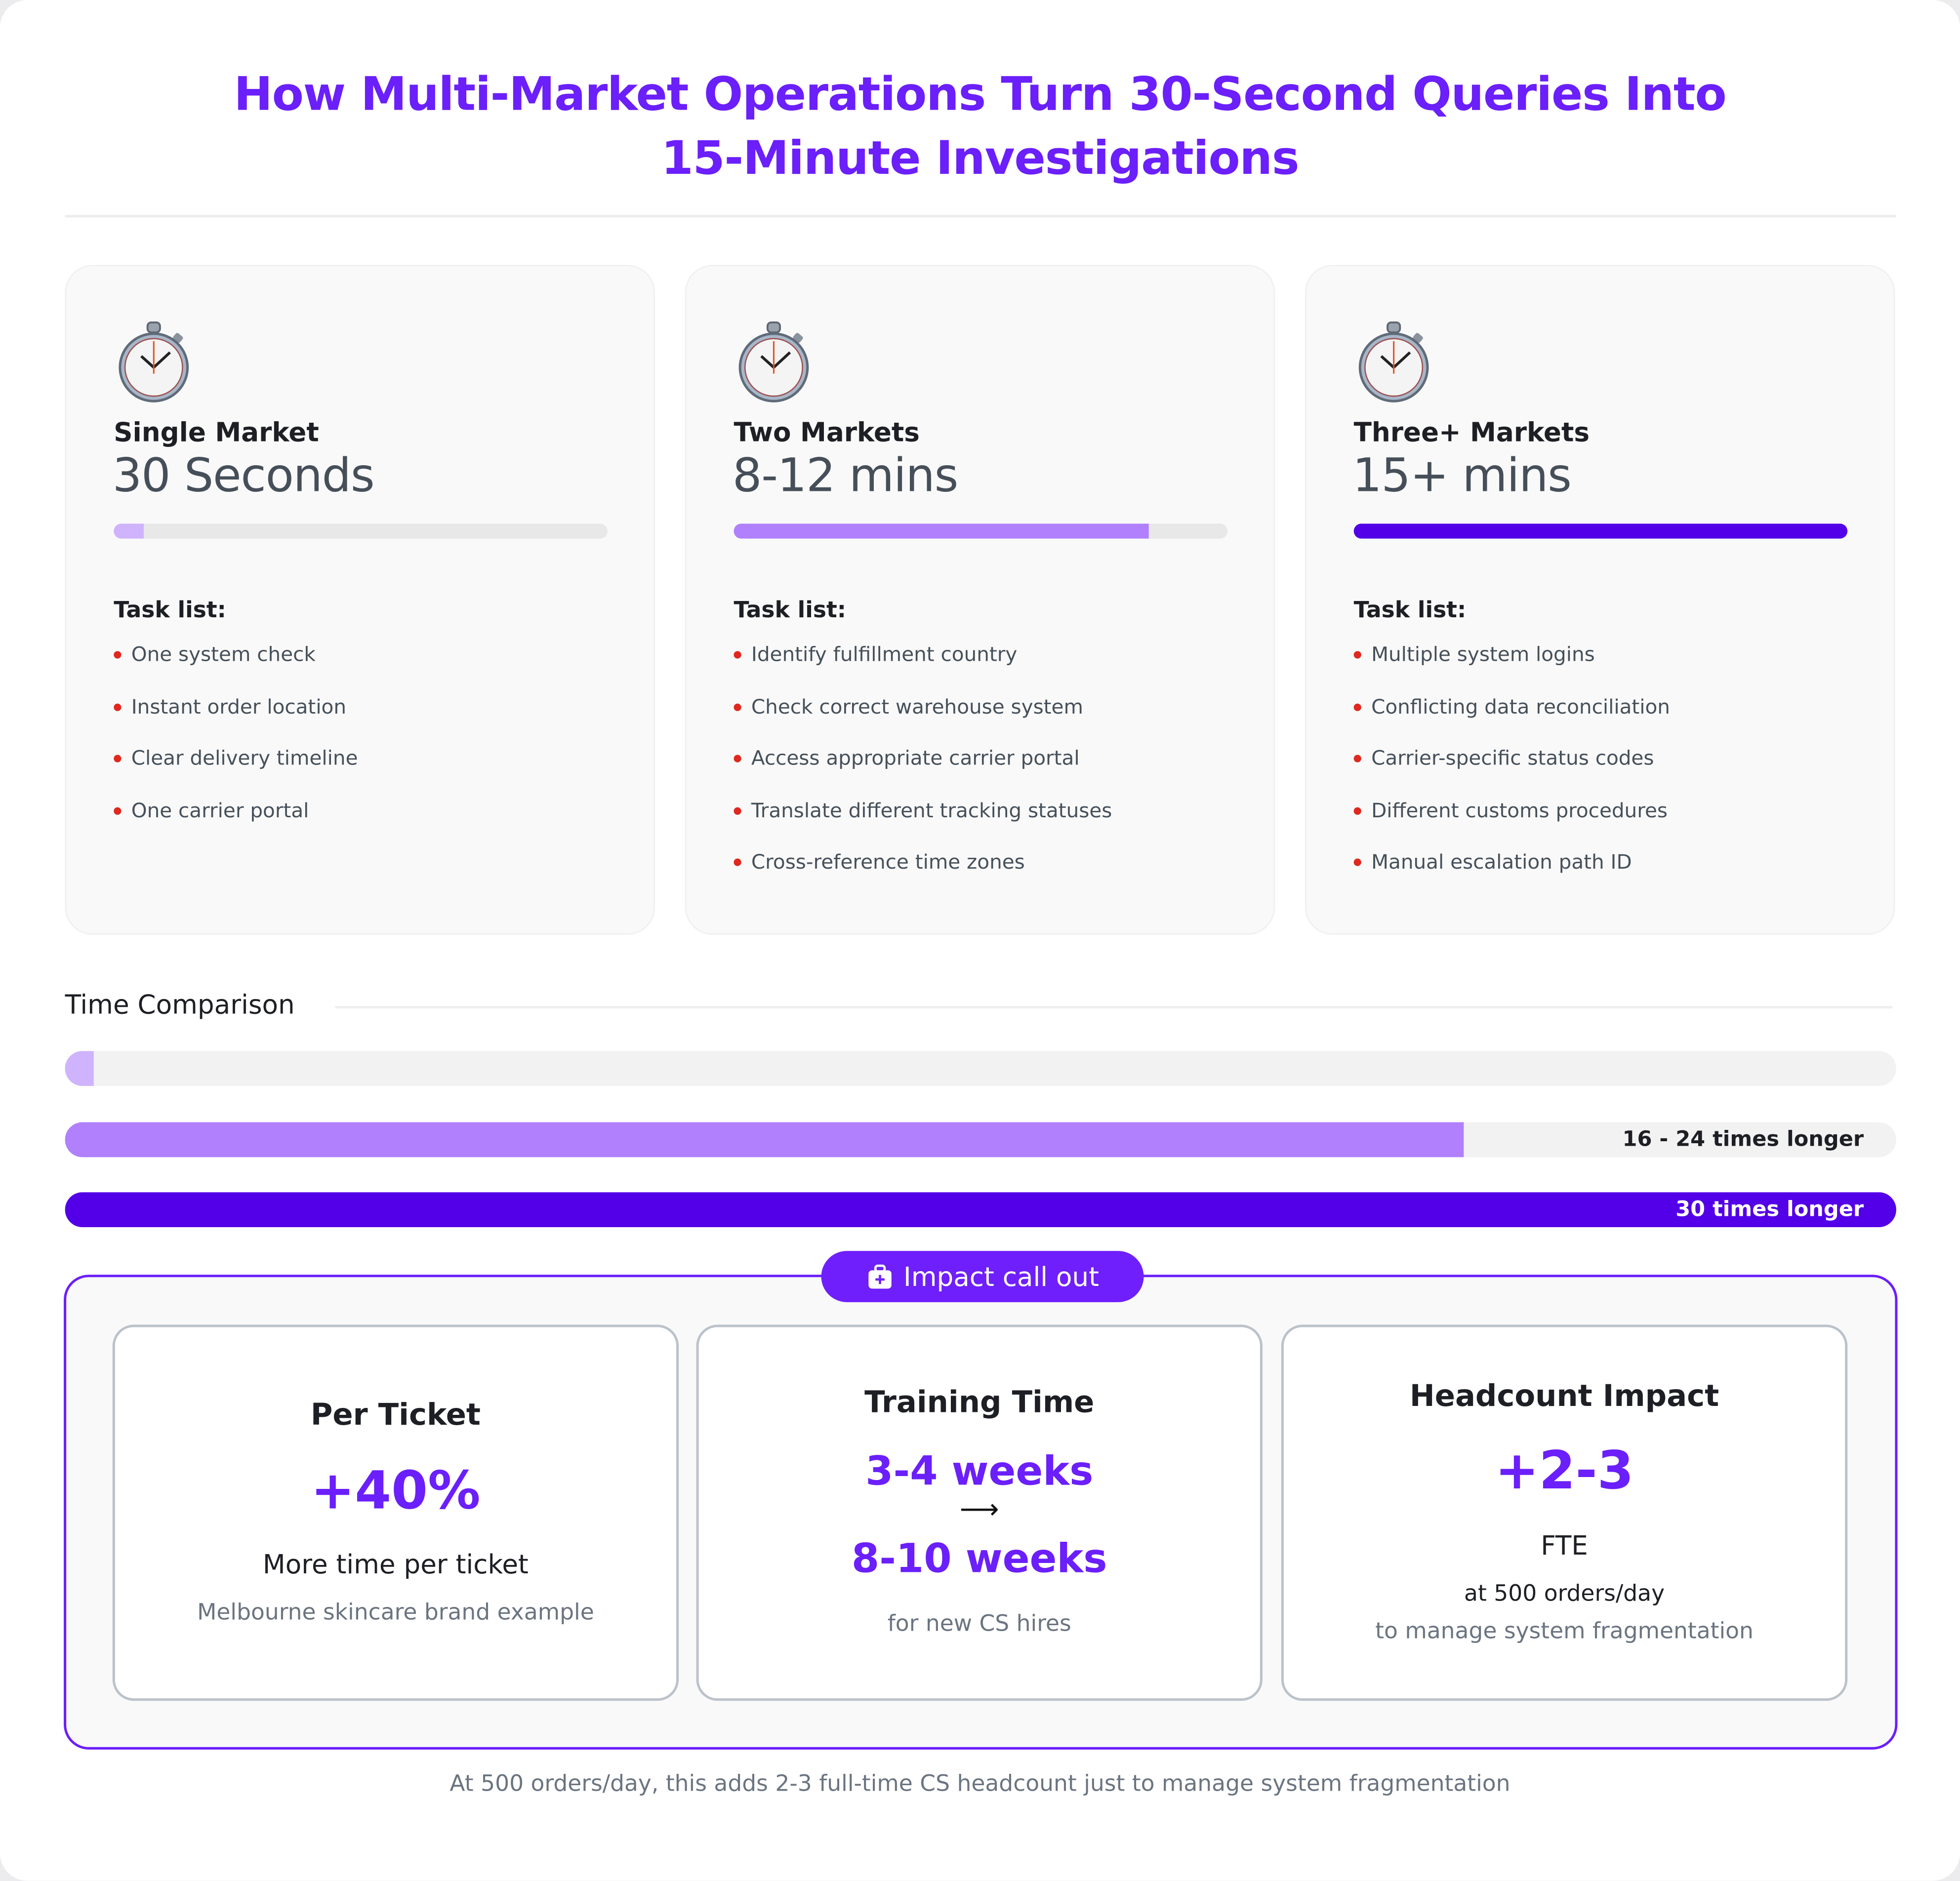 The image size is (1960, 1881). I want to click on impact-heading: Headcount Impact, so click(1564, 1396).